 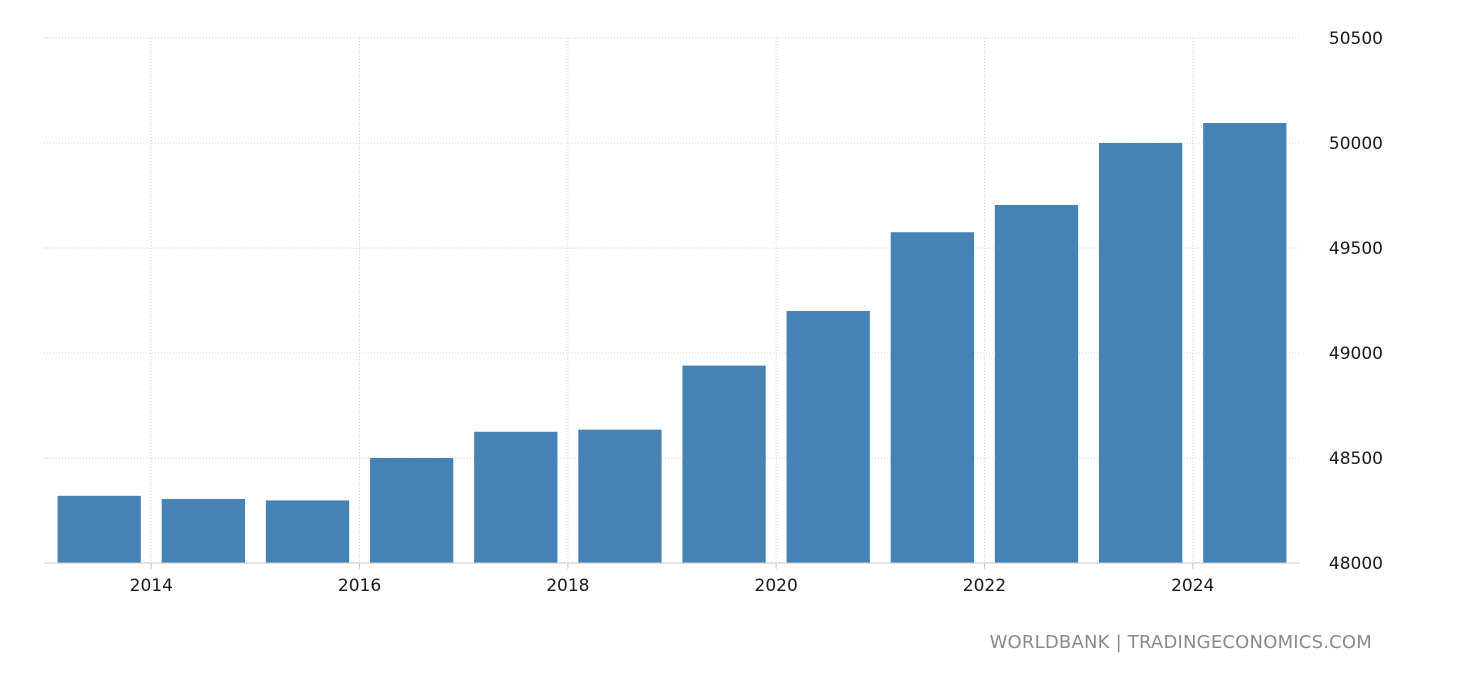 What do you see at coordinates (1356, 459) in the screenshot?
I see `y-tick-label: 48500` at bounding box center [1356, 459].